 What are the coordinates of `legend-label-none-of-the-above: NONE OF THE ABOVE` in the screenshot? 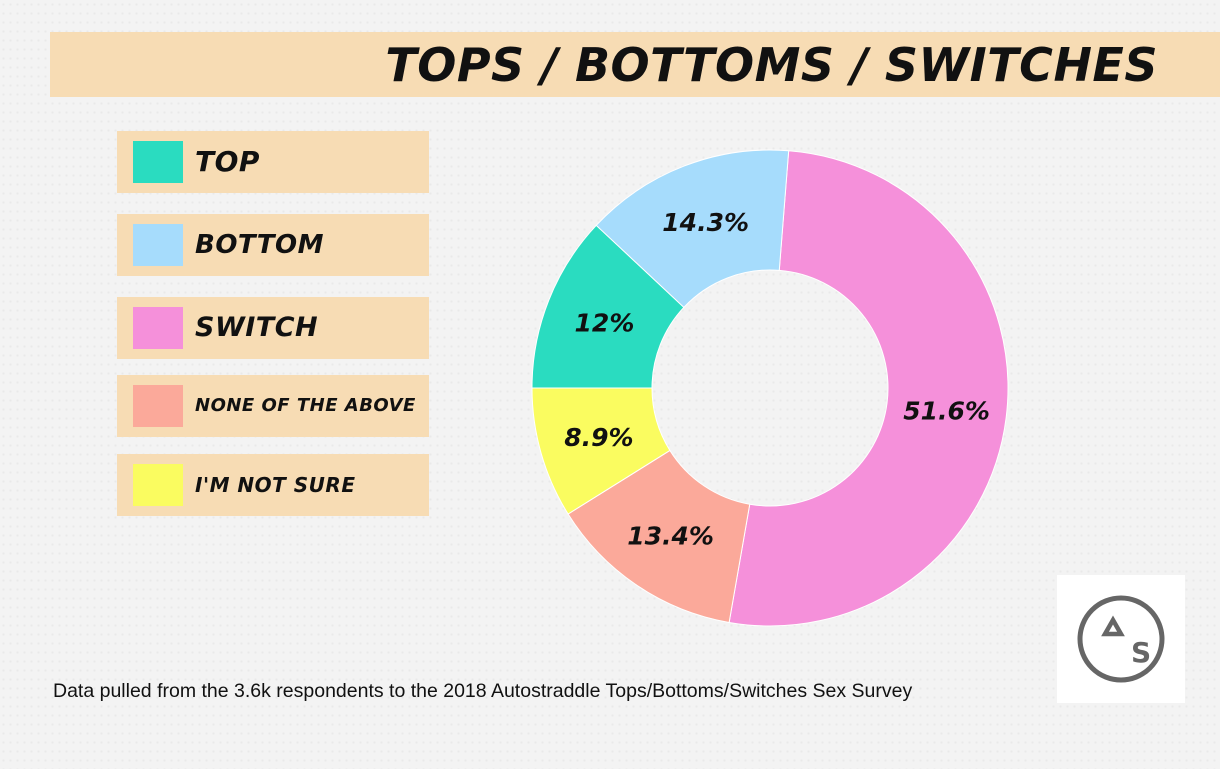 It's located at (305, 405).